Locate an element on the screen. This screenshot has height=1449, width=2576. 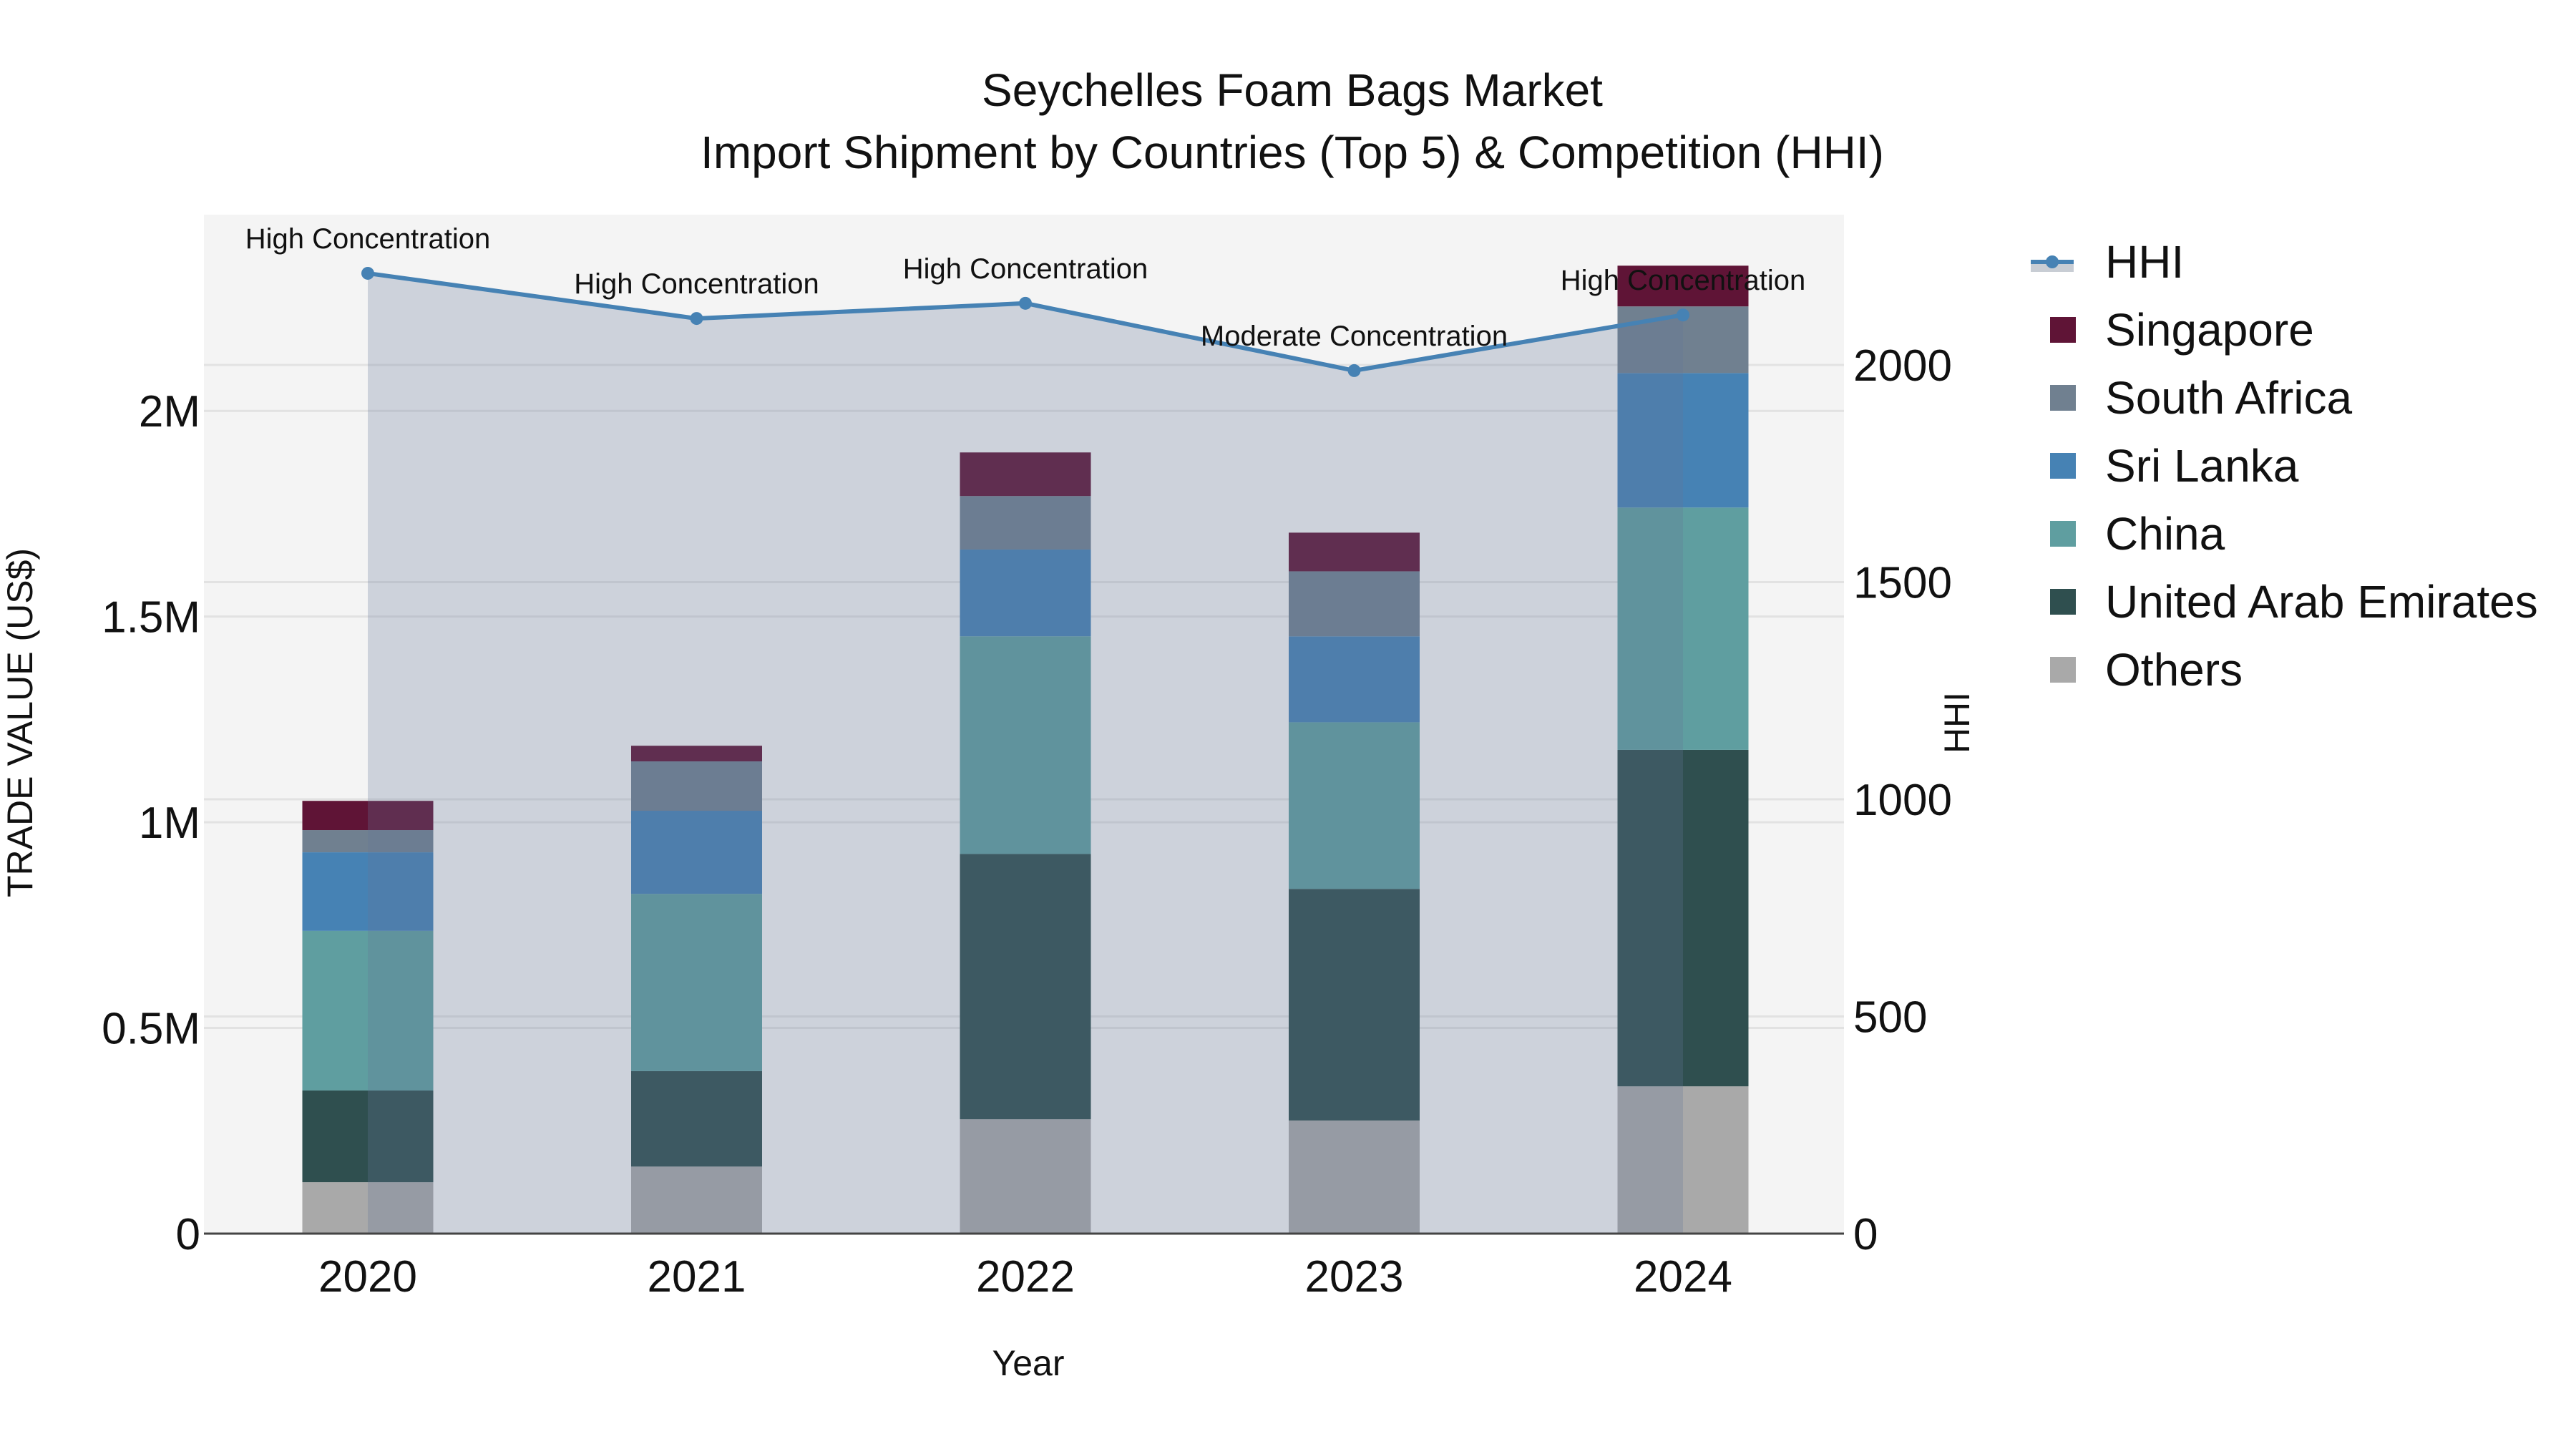
x-tick-label: 2021 is located at coordinates (697, 1277).